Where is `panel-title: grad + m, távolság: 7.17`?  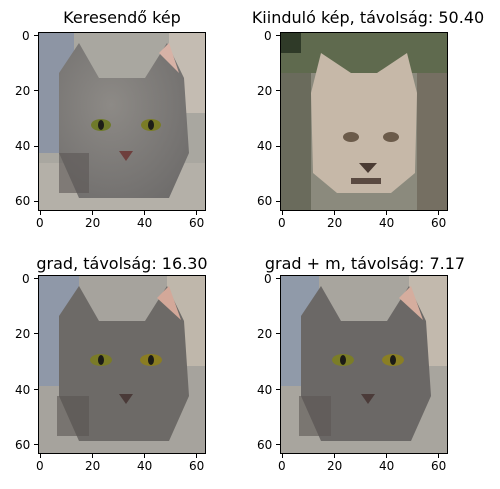 panel-title: grad + m, távolság: 7.17 is located at coordinates (365, 263).